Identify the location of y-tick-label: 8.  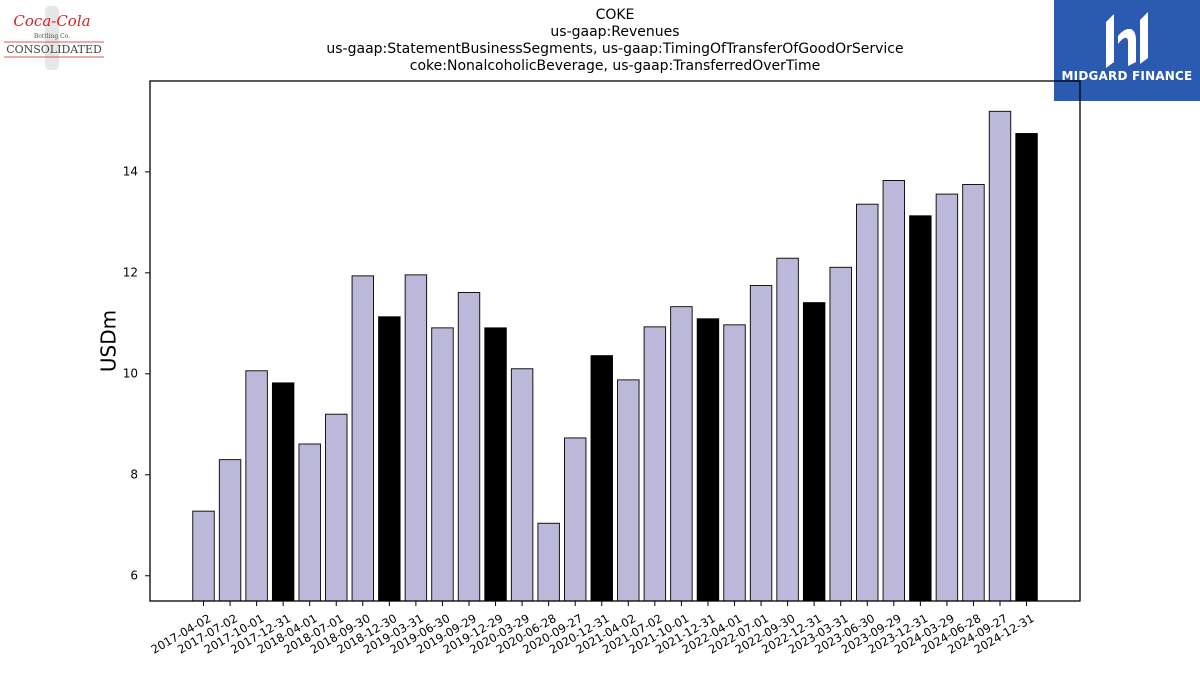
(134, 474).